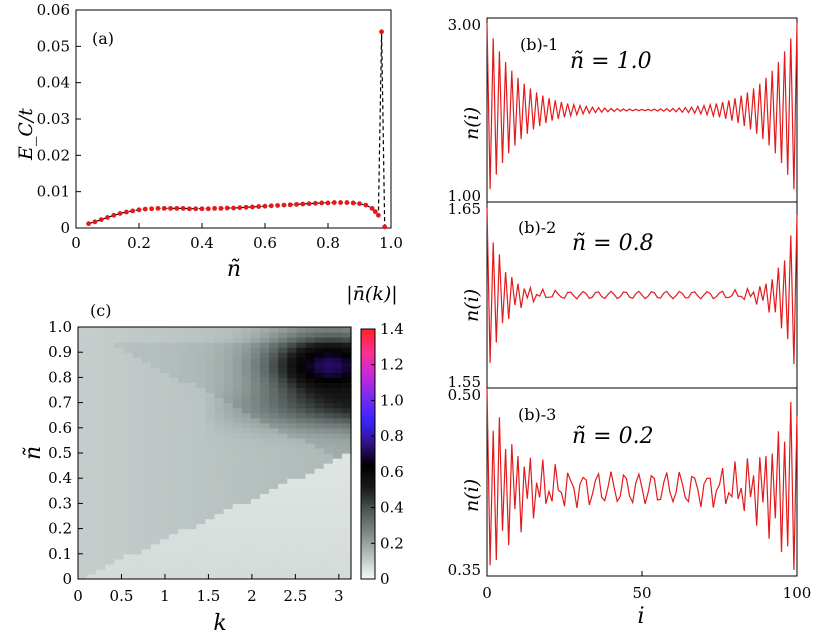 The height and width of the screenshot is (640, 830). Describe the element at coordinates (623, 295) in the screenshot. I see `panel-b2-density: 1.551.65 (b)-2 ñ = 0.8 n(i)` at that location.